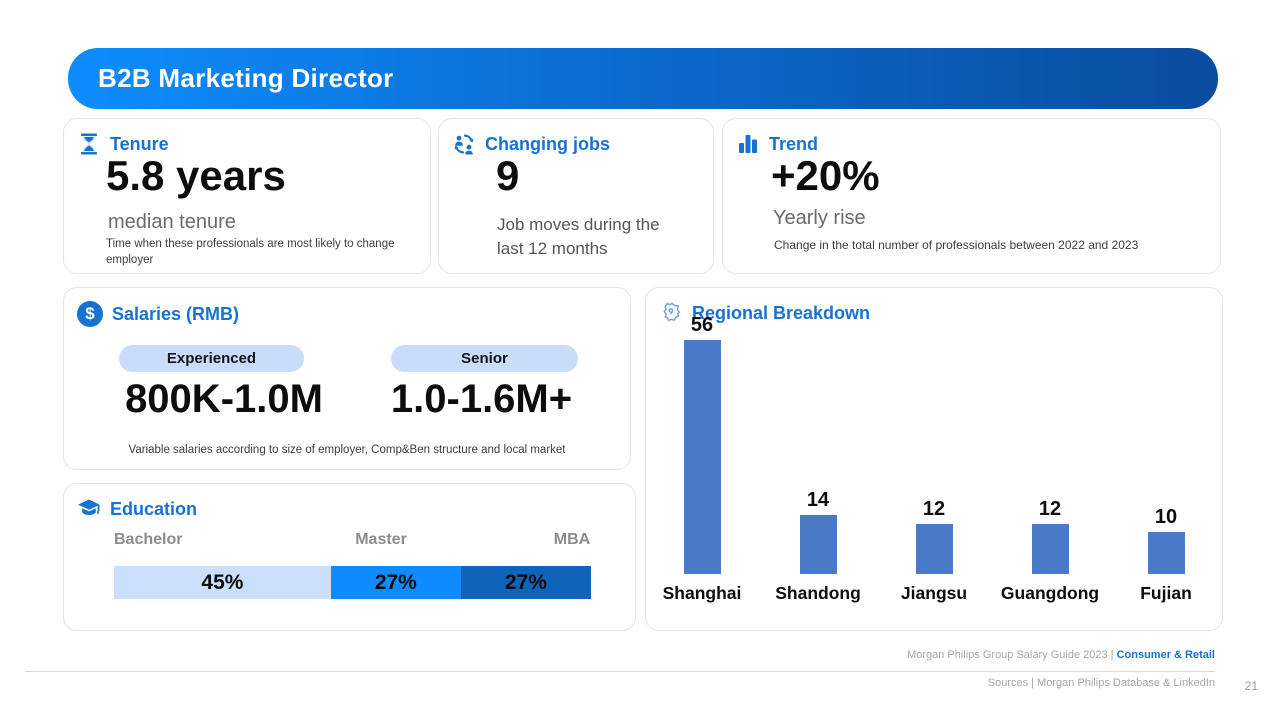 This screenshot has height=720, width=1280. I want to click on education-stacked-bar: 45% 27% 27%, so click(352, 582).